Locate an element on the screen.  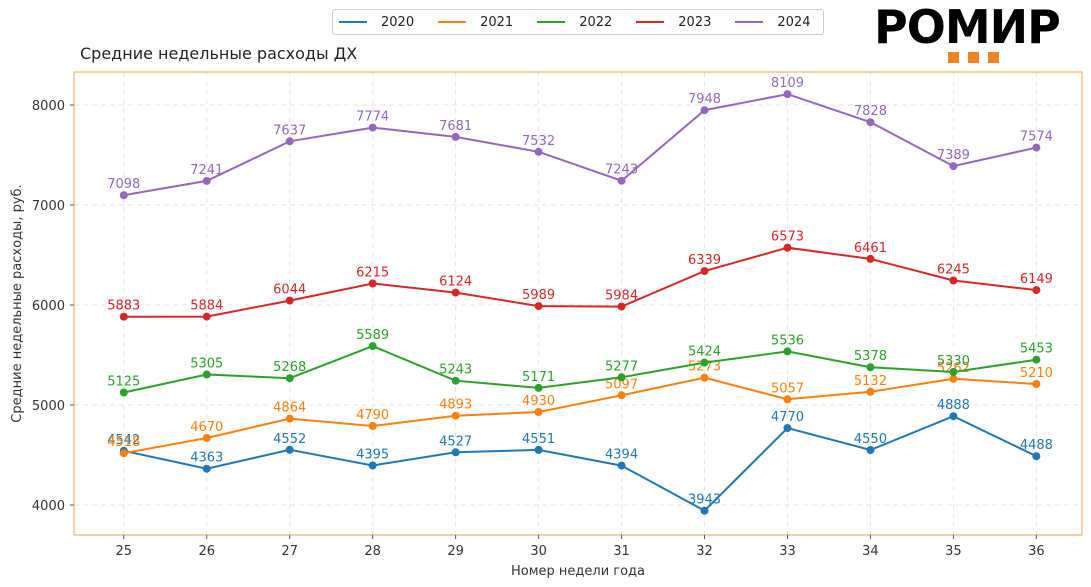
data-label: 5305 is located at coordinates (206, 364).